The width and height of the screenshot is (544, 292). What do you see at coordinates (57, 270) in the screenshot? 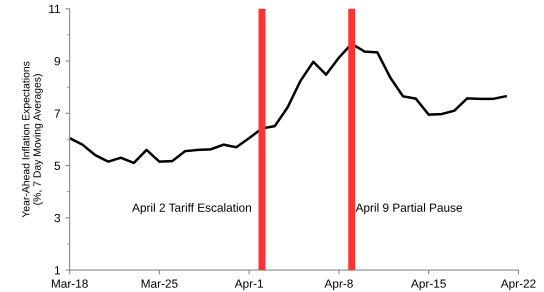
I see `y-tick-label: 1` at bounding box center [57, 270].